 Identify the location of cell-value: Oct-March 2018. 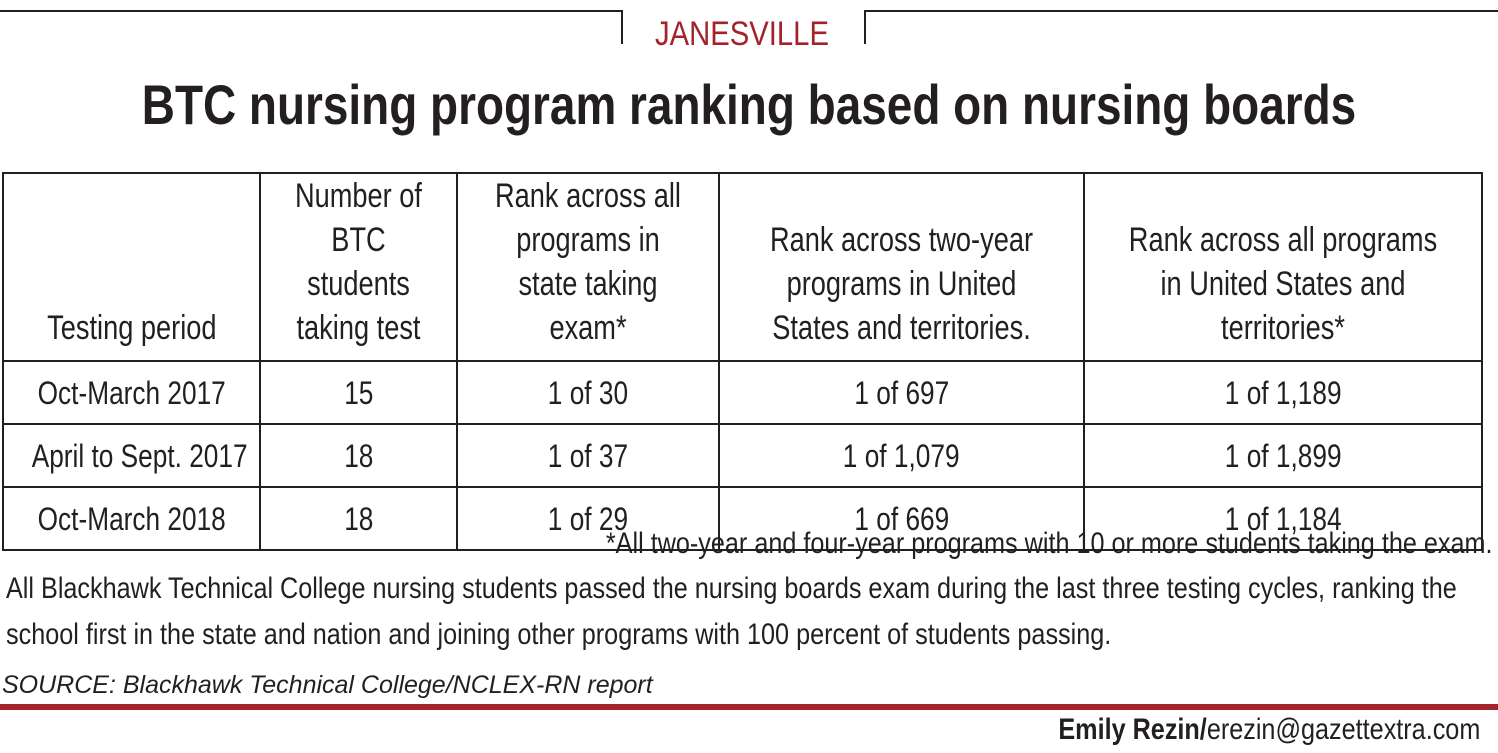
(131, 518).